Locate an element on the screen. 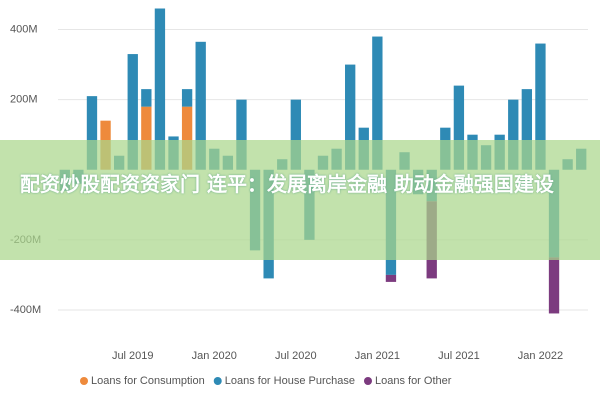 The height and width of the screenshot is (400, 600). y-tick-label: 200M is located at coordinates (24, 100).